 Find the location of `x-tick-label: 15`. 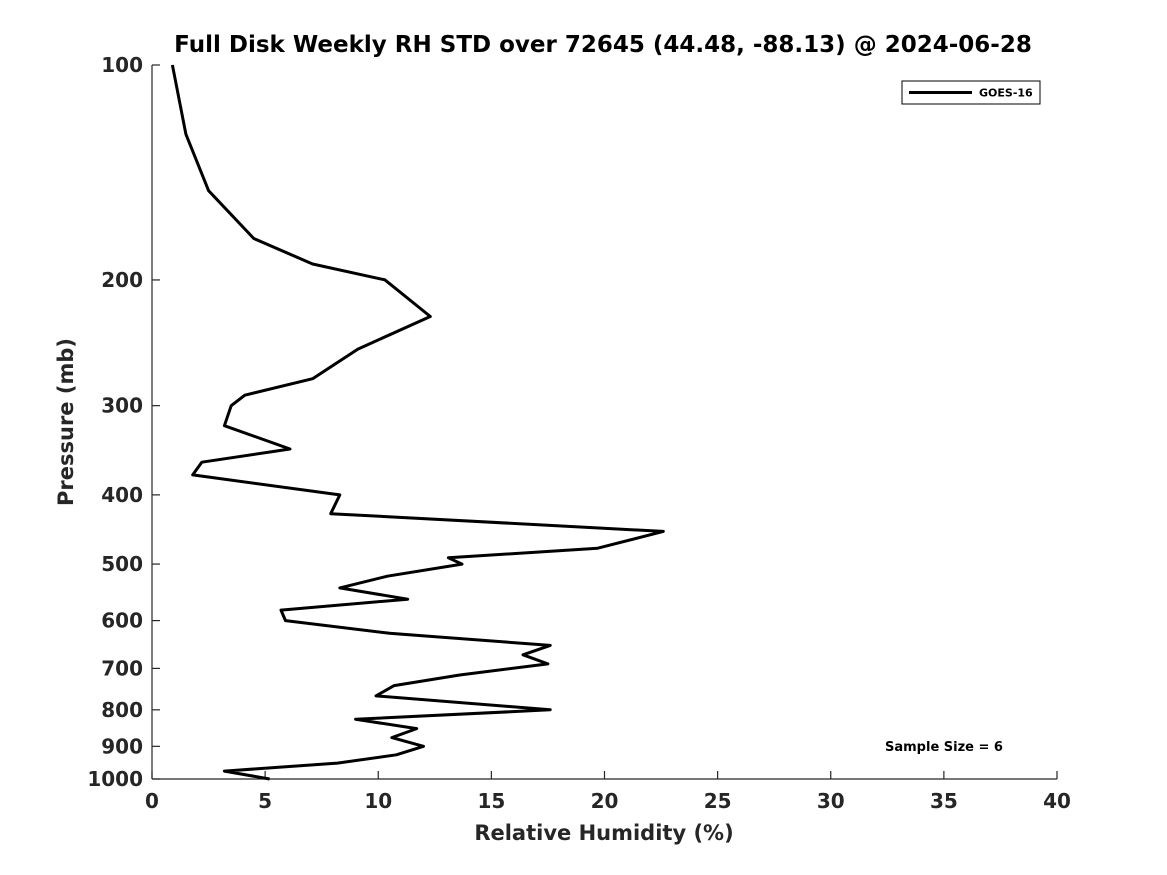

x-tick-label: 15 is located at coordinates (491, 801).